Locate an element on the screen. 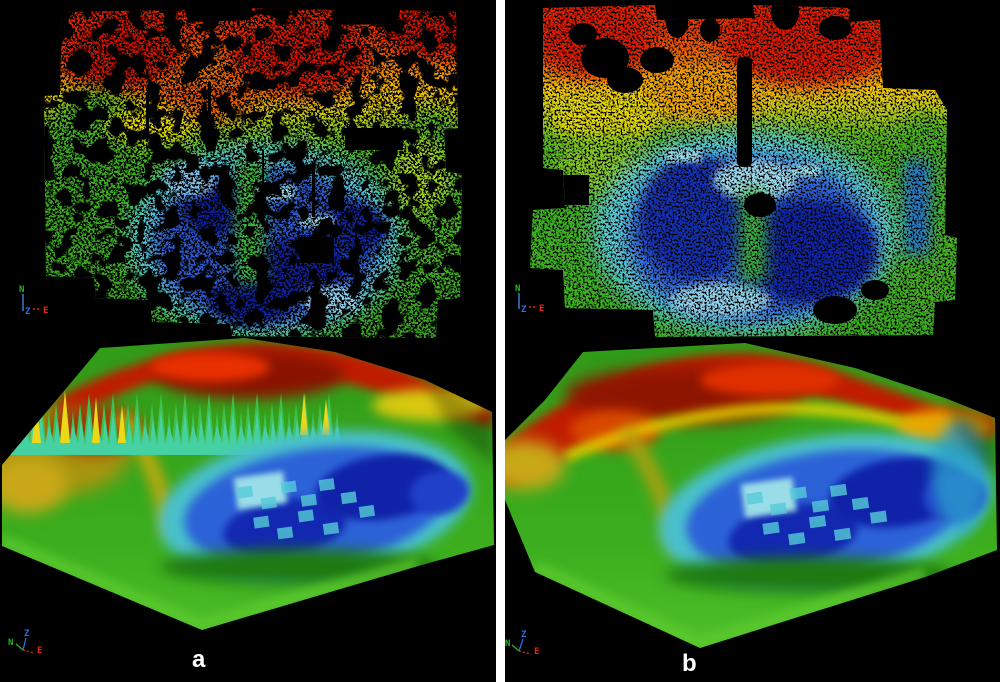 This screenshot has height=682, width=1000. panel-divider is located at coordinates (500, 341).